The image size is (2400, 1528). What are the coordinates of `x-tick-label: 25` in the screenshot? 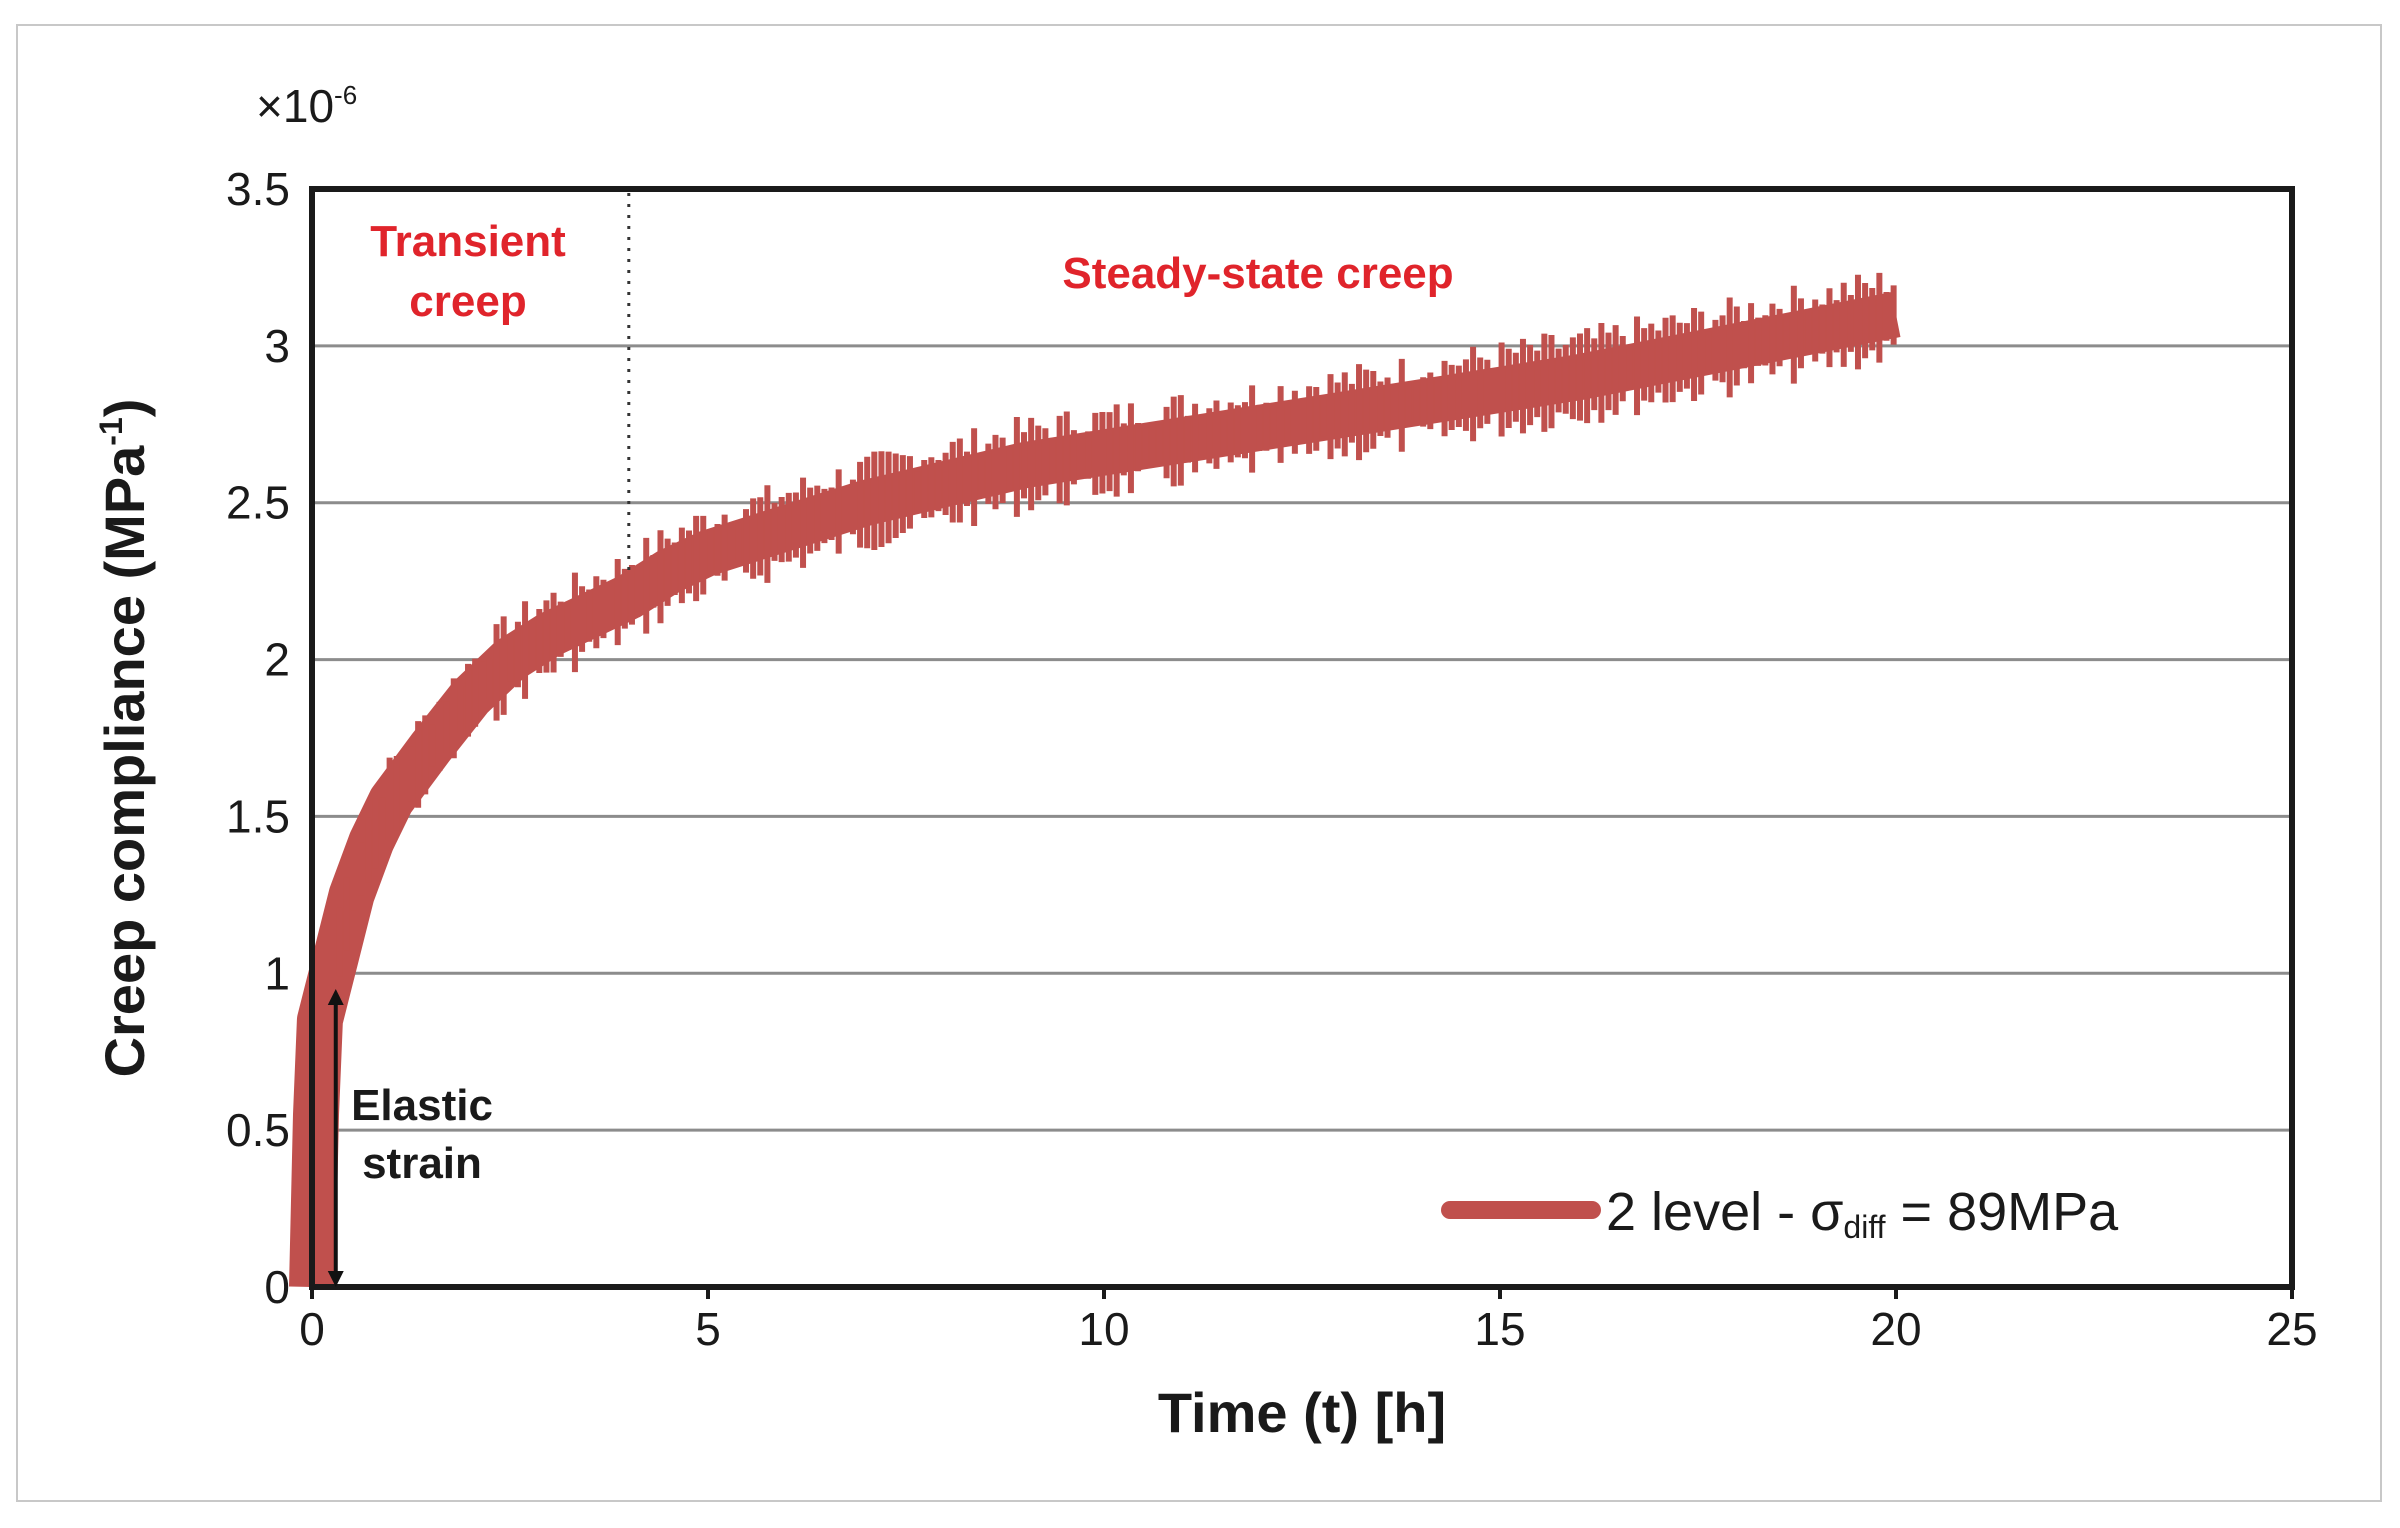 It's located at (2291, 1329).